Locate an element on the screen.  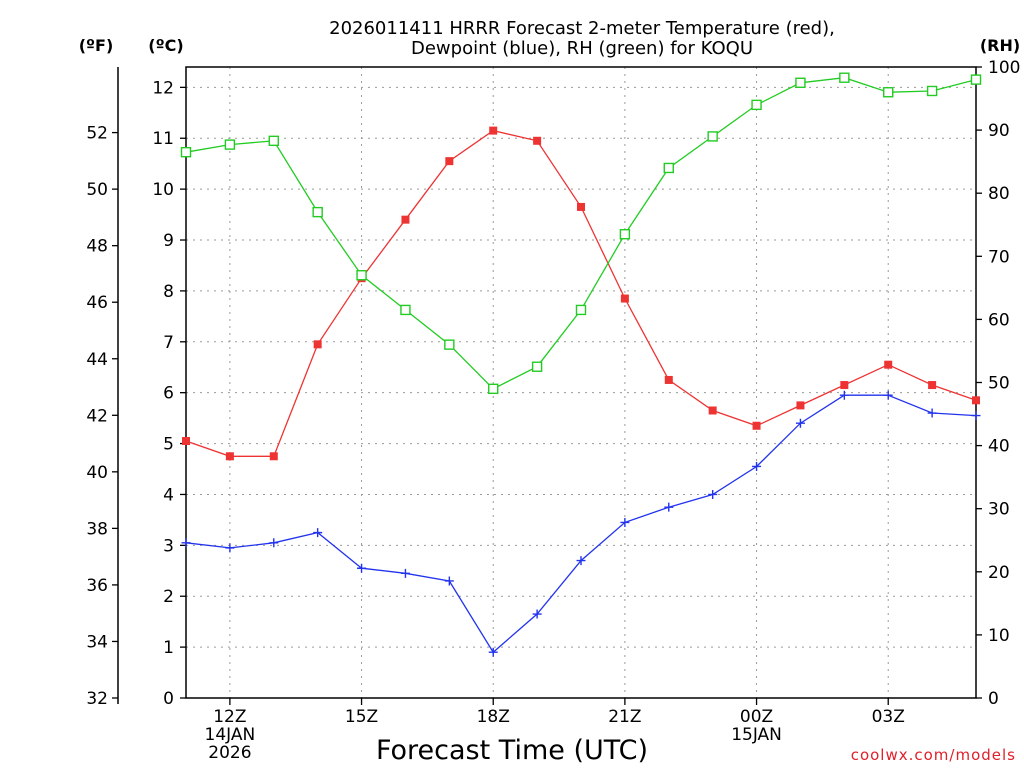
x-tick-label: 15Z is located at coordinates (361, 717).